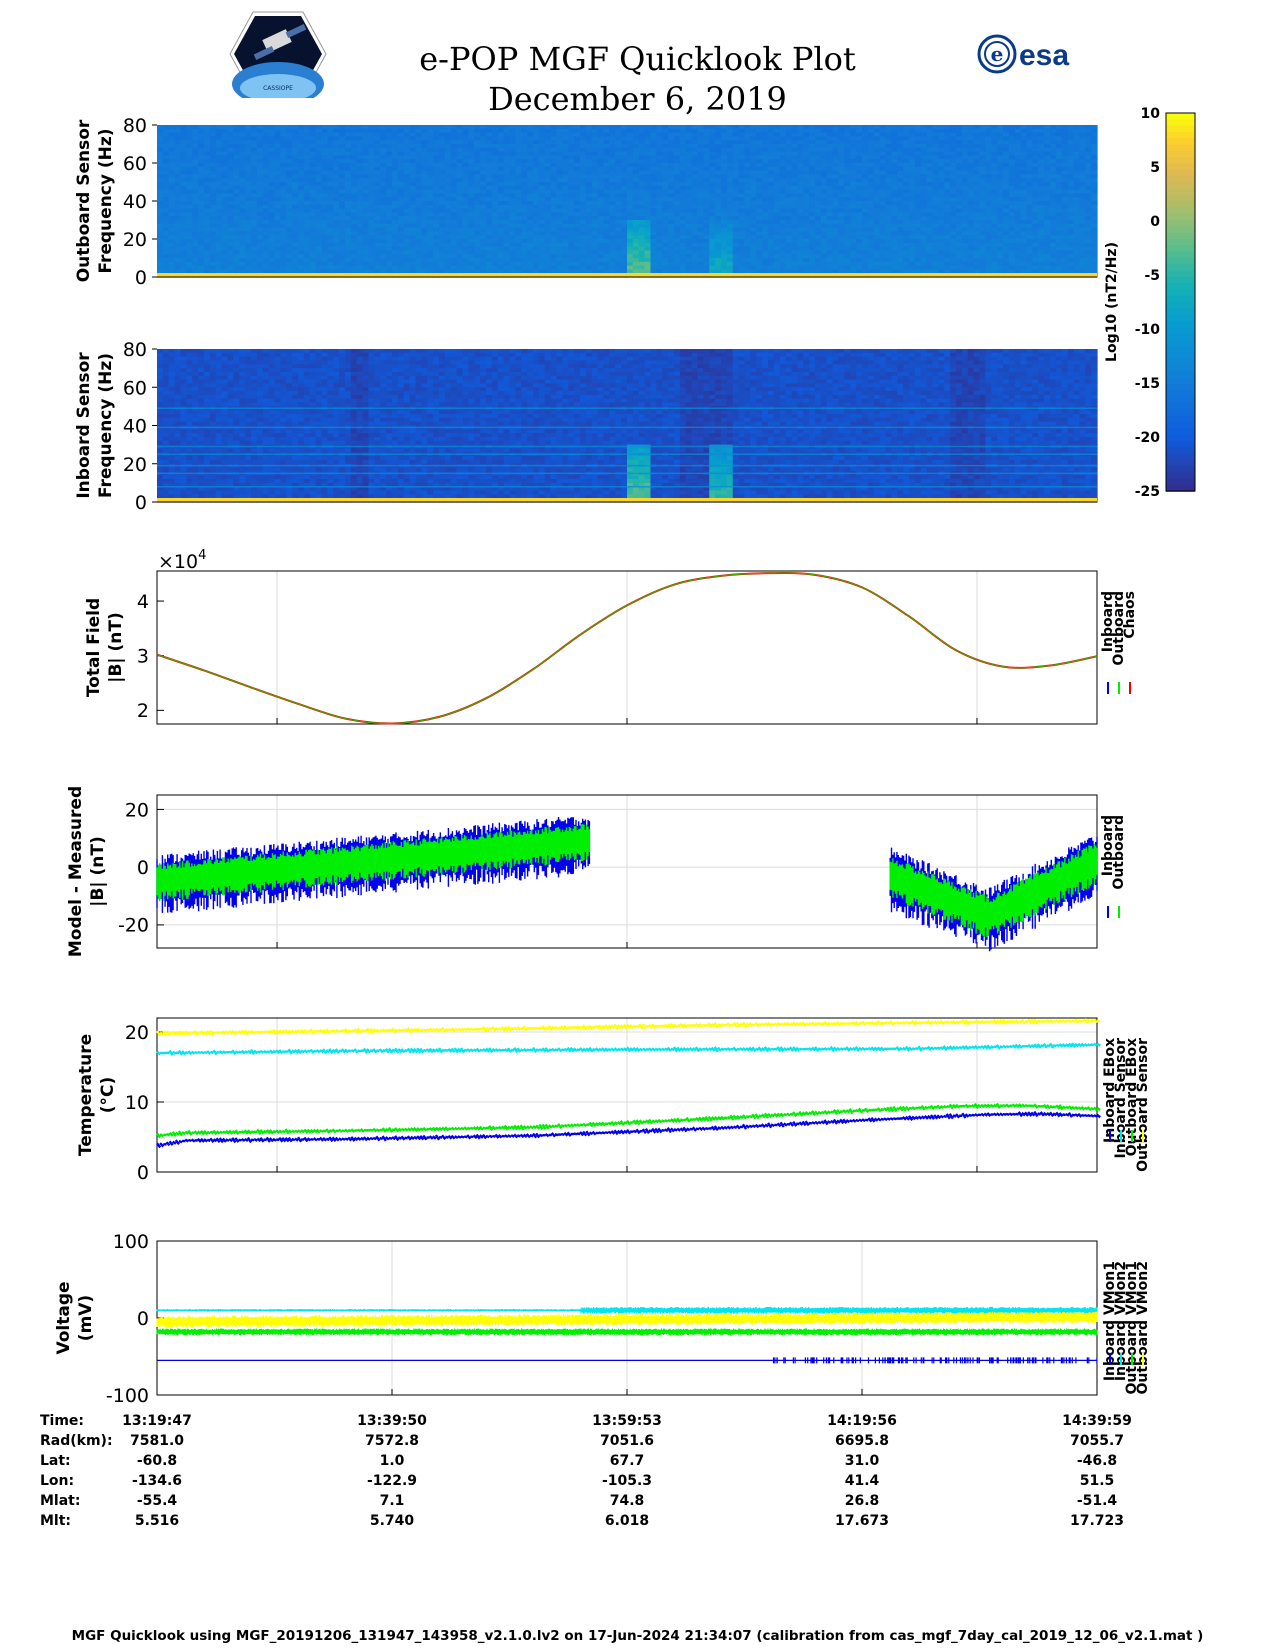  Describe the element at coordinates (278, 54) in the screenshot. I see `cassiope-logo: CASSIOPE` at that location.